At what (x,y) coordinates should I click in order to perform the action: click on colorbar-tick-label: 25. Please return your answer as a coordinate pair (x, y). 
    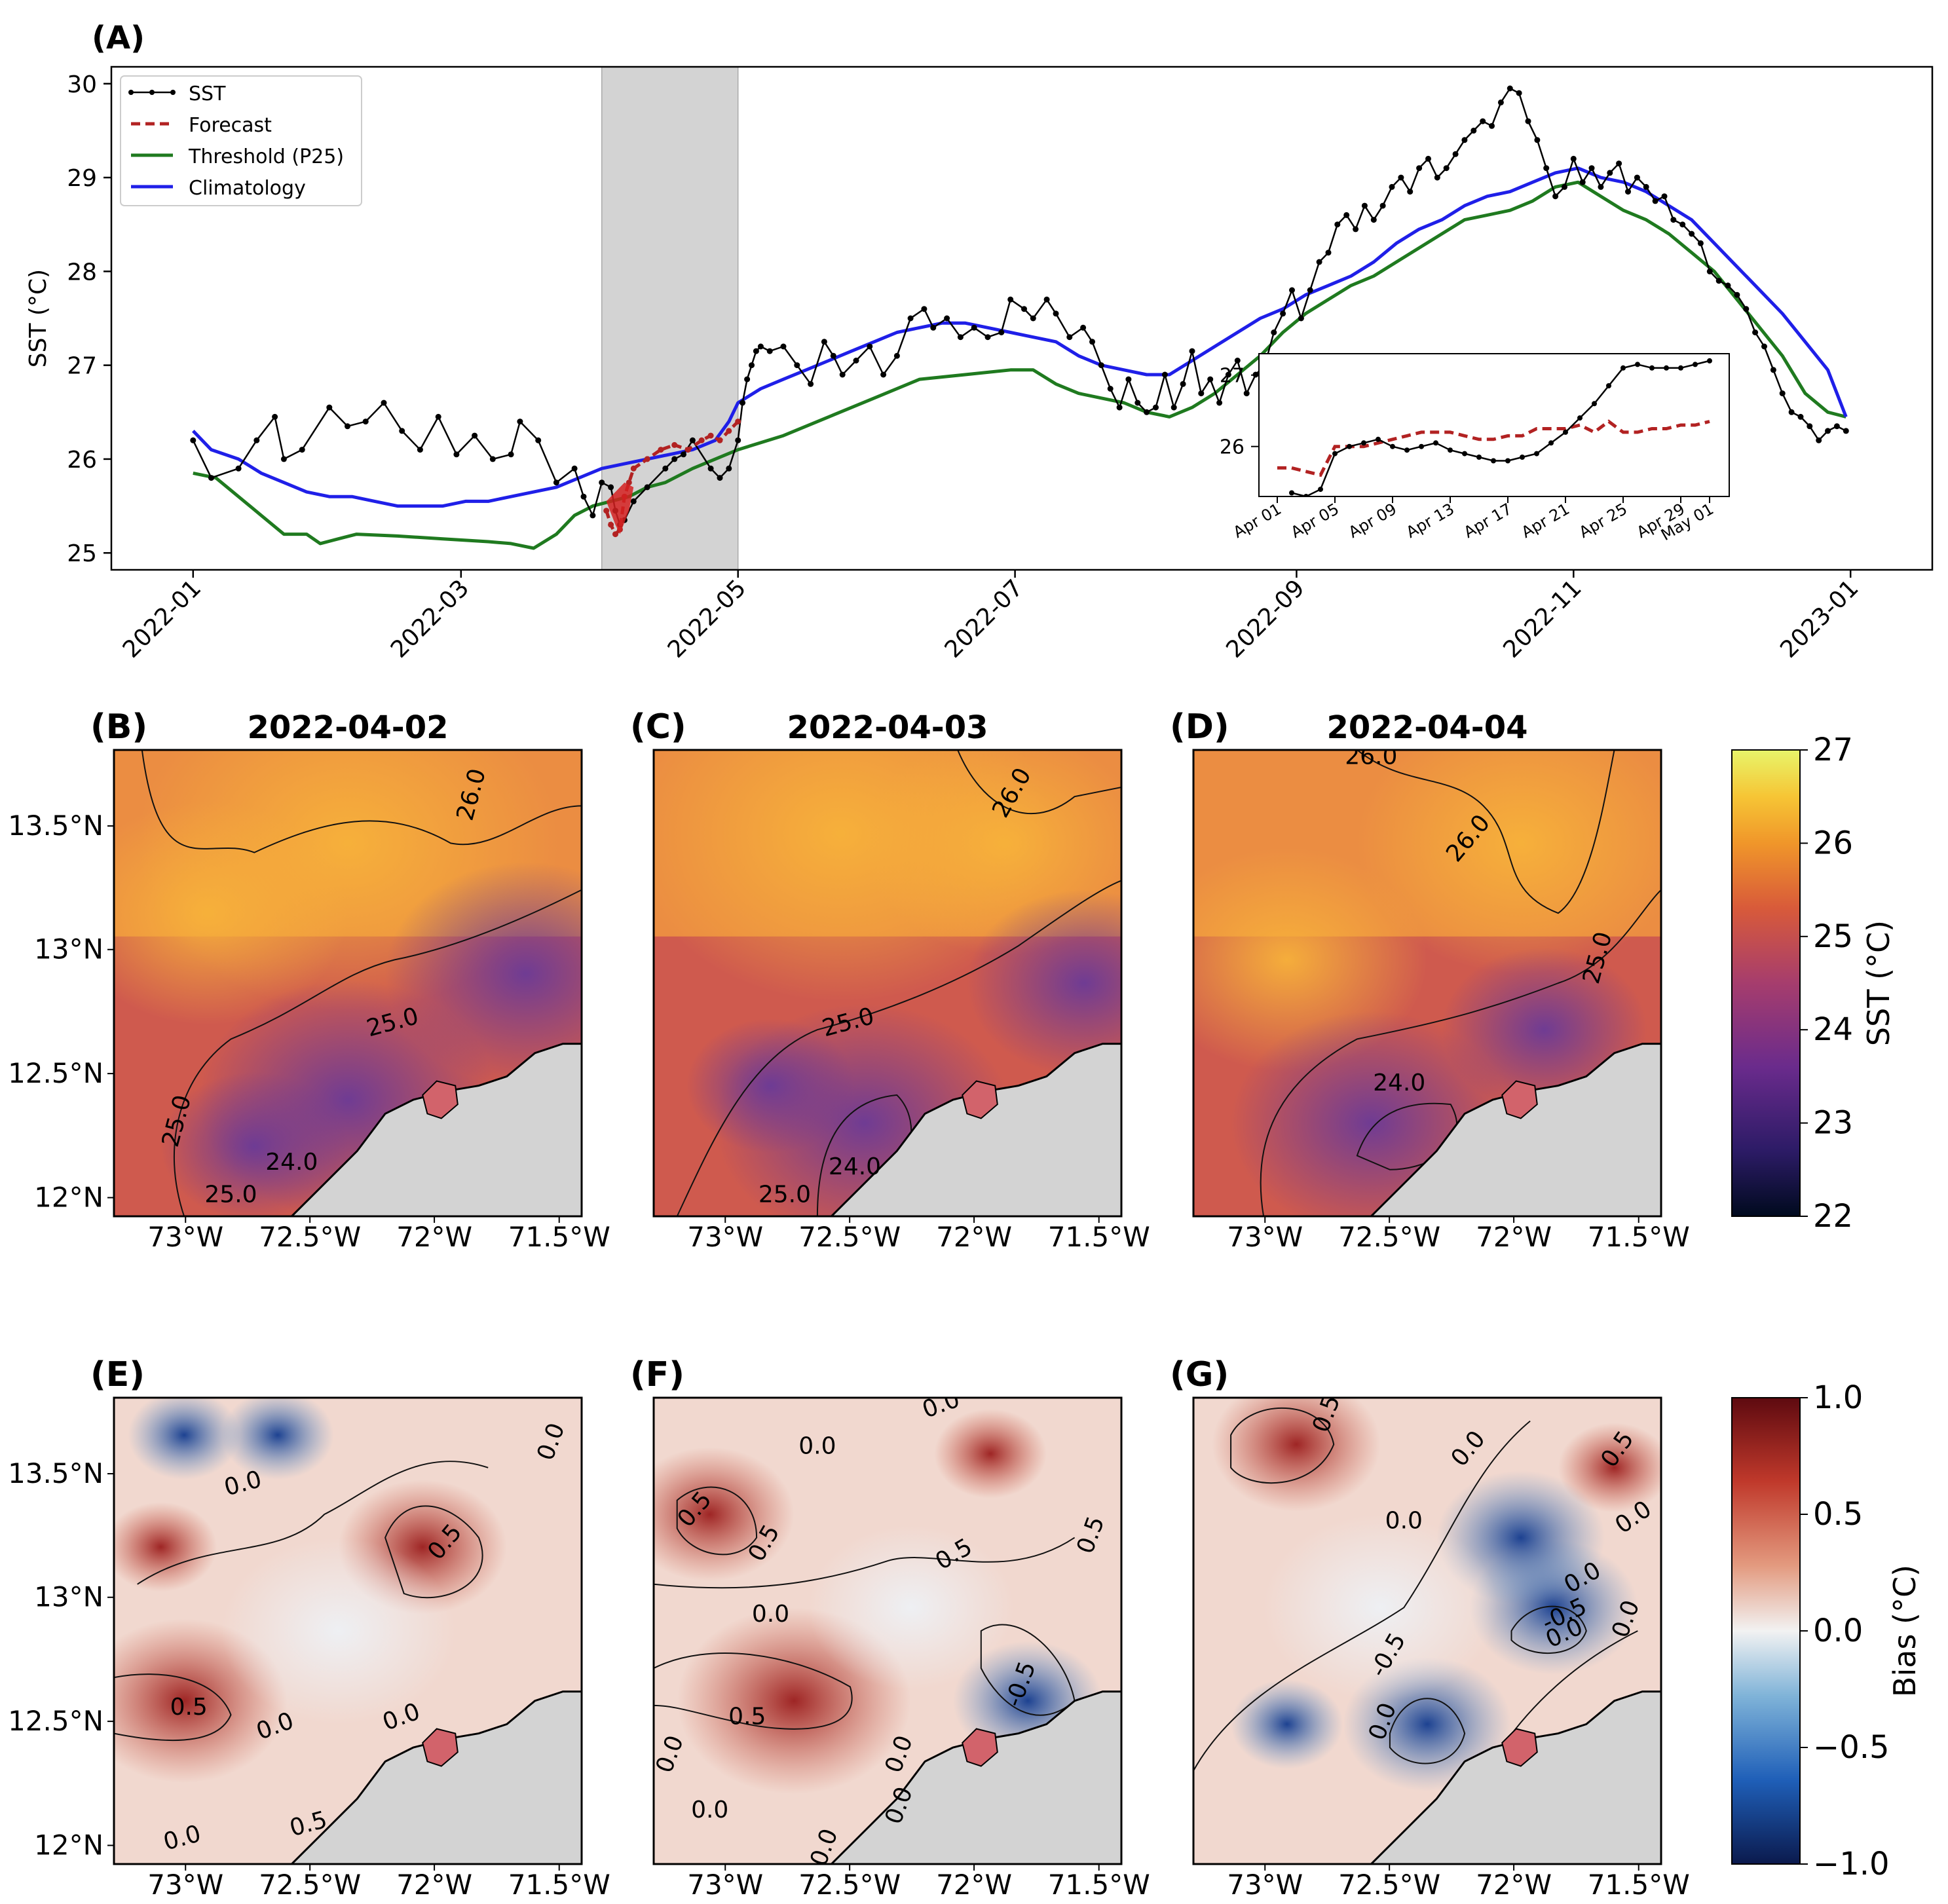
    Looking at the image, I should click on (1833, 936).